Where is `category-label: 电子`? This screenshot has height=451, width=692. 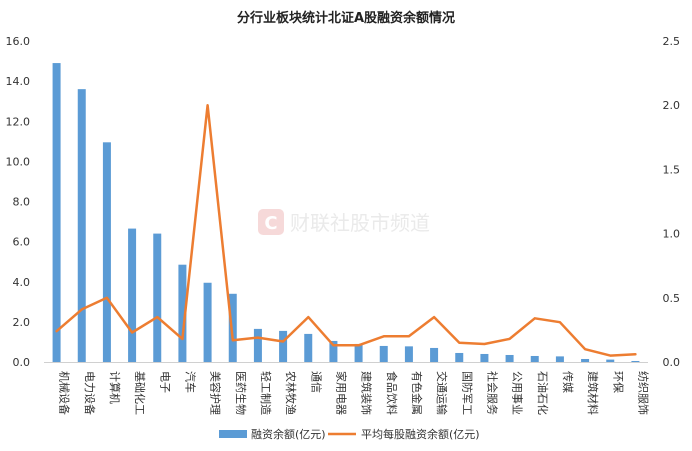 category-label: 电子 is located at coordinates (164, 382).